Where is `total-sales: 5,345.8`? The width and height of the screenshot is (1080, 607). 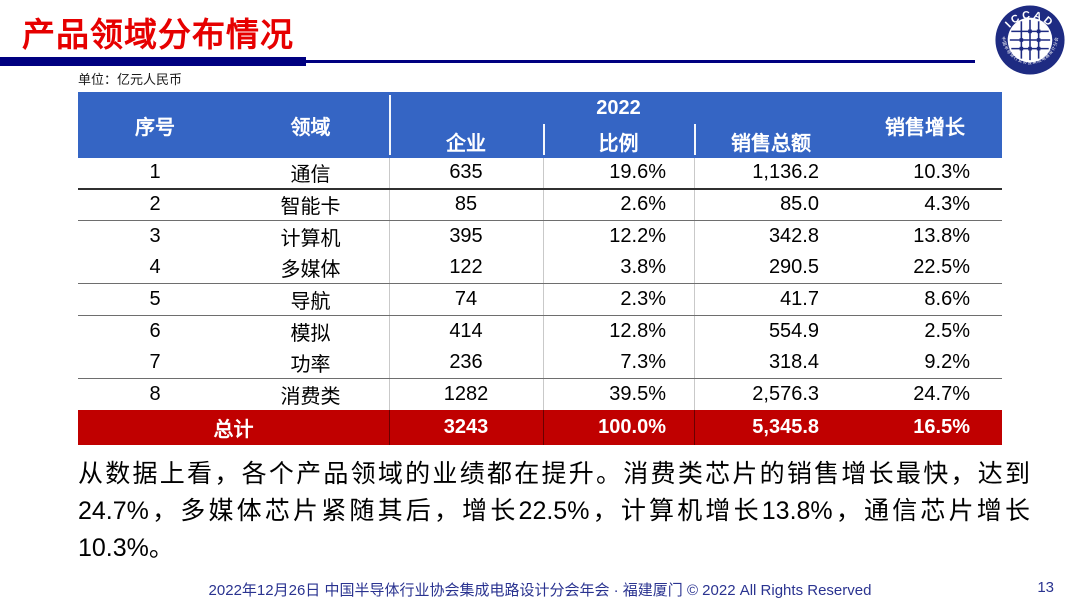 total-sales: 5,345.8 is located at coordinates (785, 427).